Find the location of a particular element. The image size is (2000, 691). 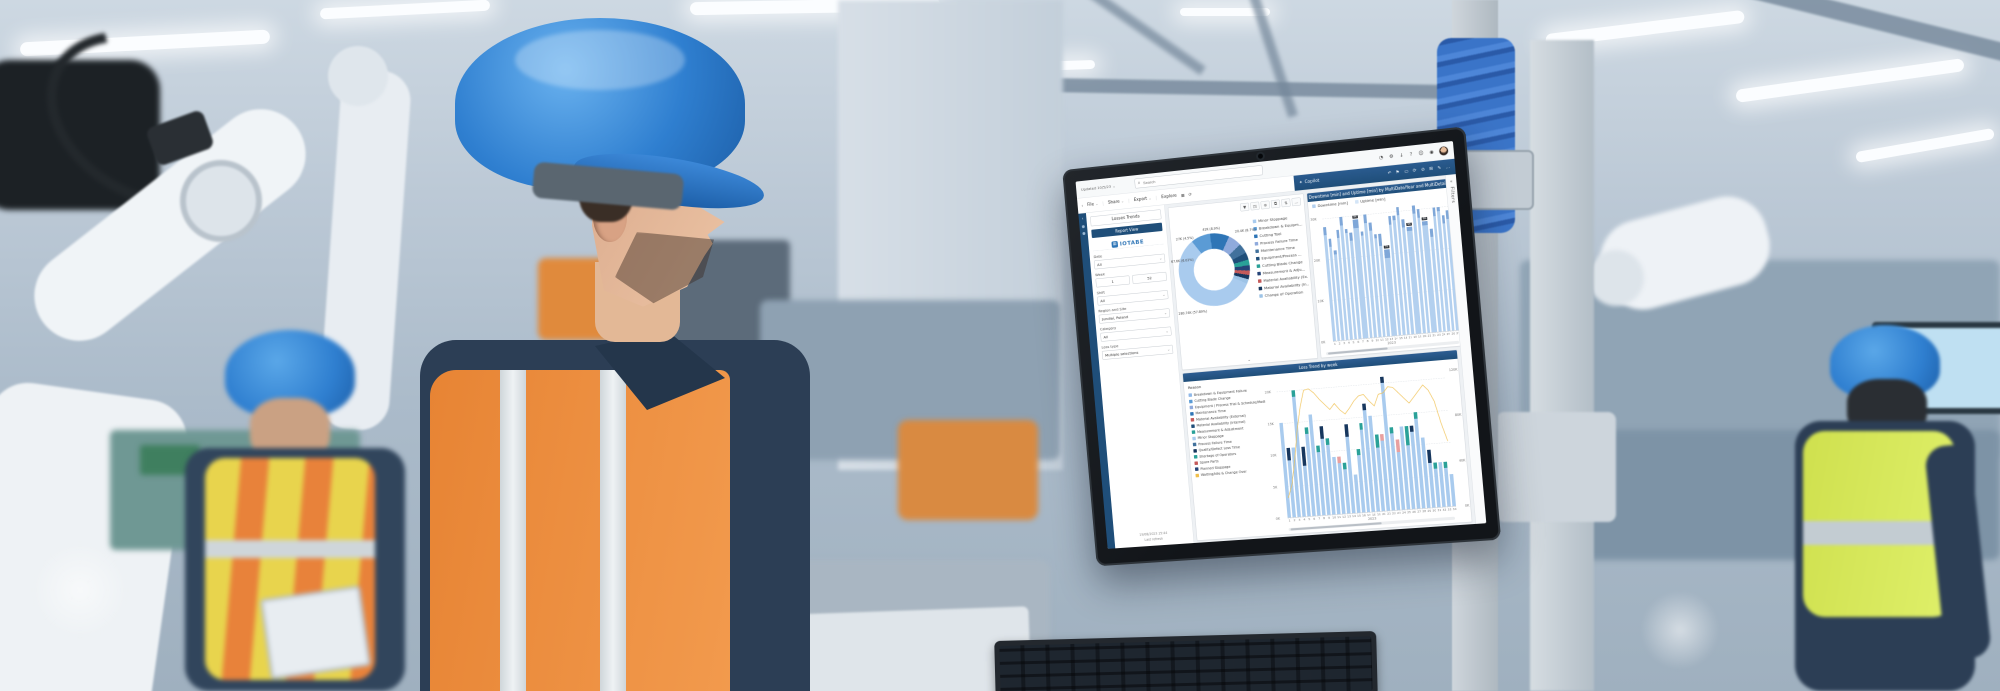

chevron-left-icon: ‹ is located at coordinates (1082, 205).